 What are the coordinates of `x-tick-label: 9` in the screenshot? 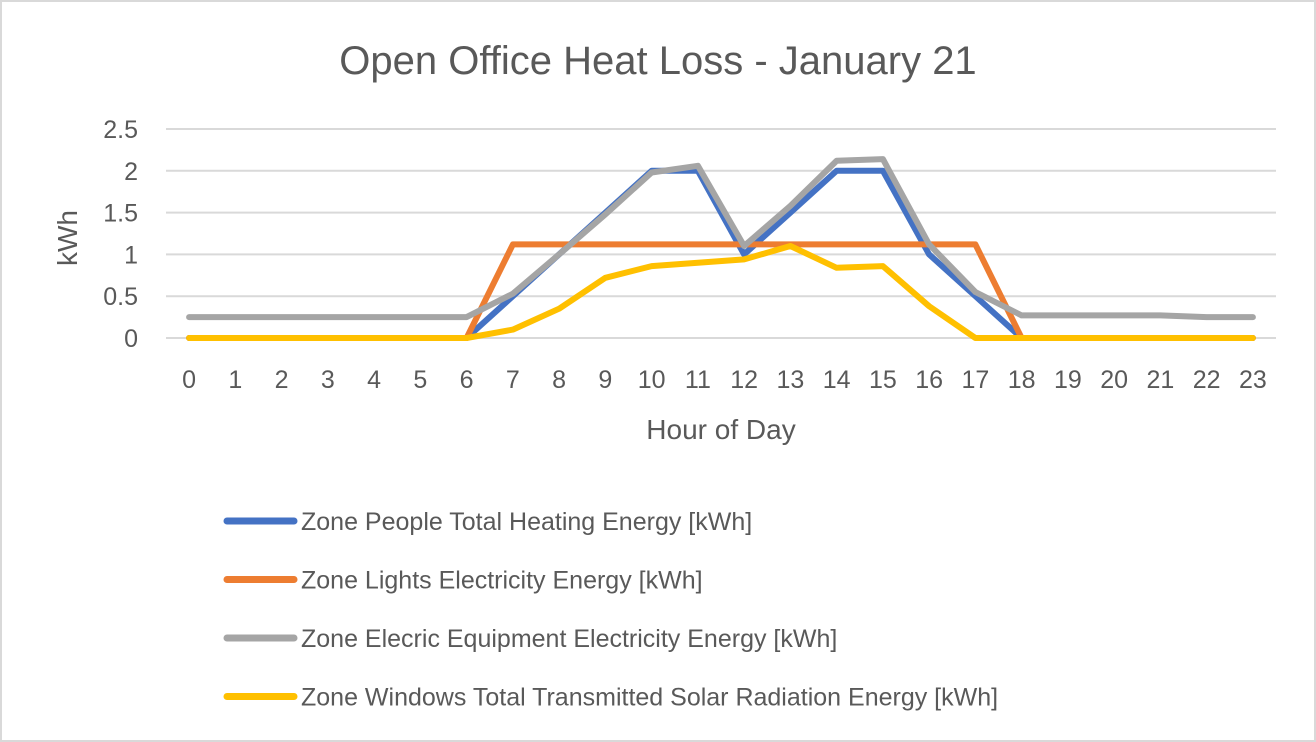 It's located at (605, 380).